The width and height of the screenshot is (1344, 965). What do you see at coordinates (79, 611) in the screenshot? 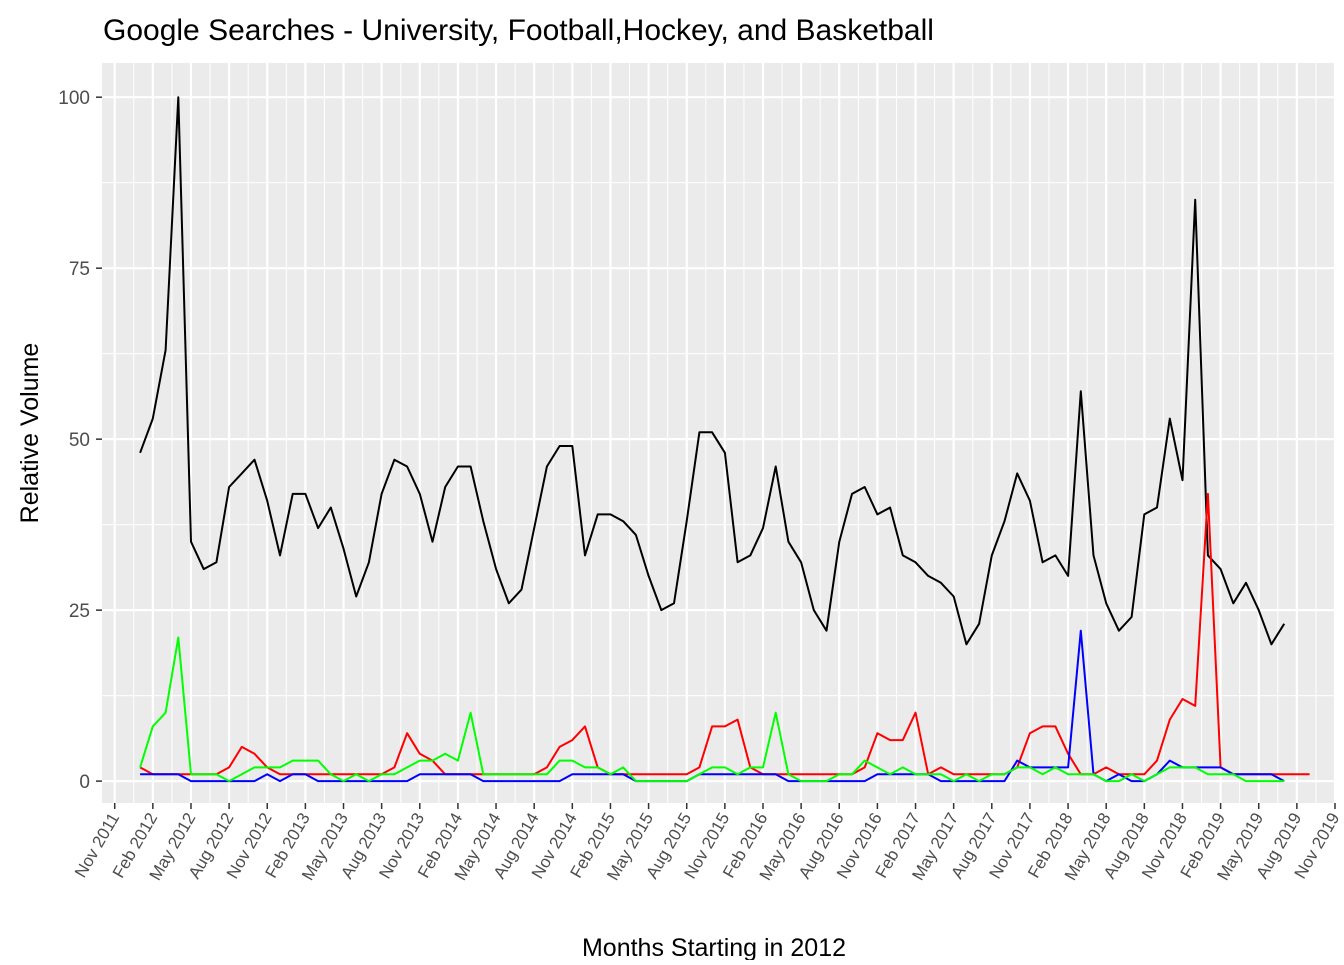
I see `y-tick-label: 25` at bounding box center [79, 611].